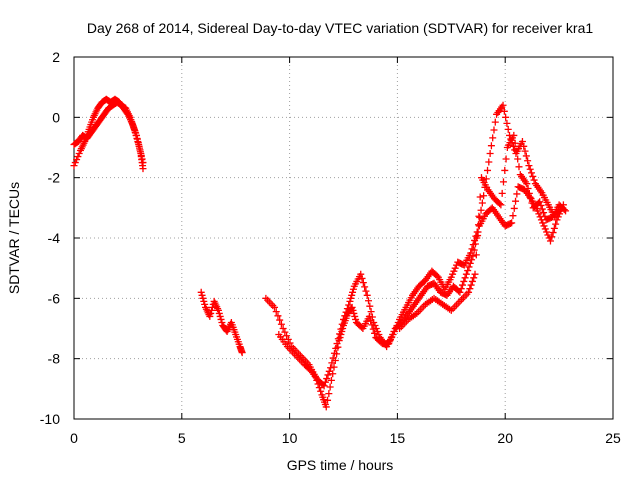 This screenshot has width=640, height=480. Describe the element at coordinates (54, 238) in the screenshot. I see `y-tick-label: -4` at that location.